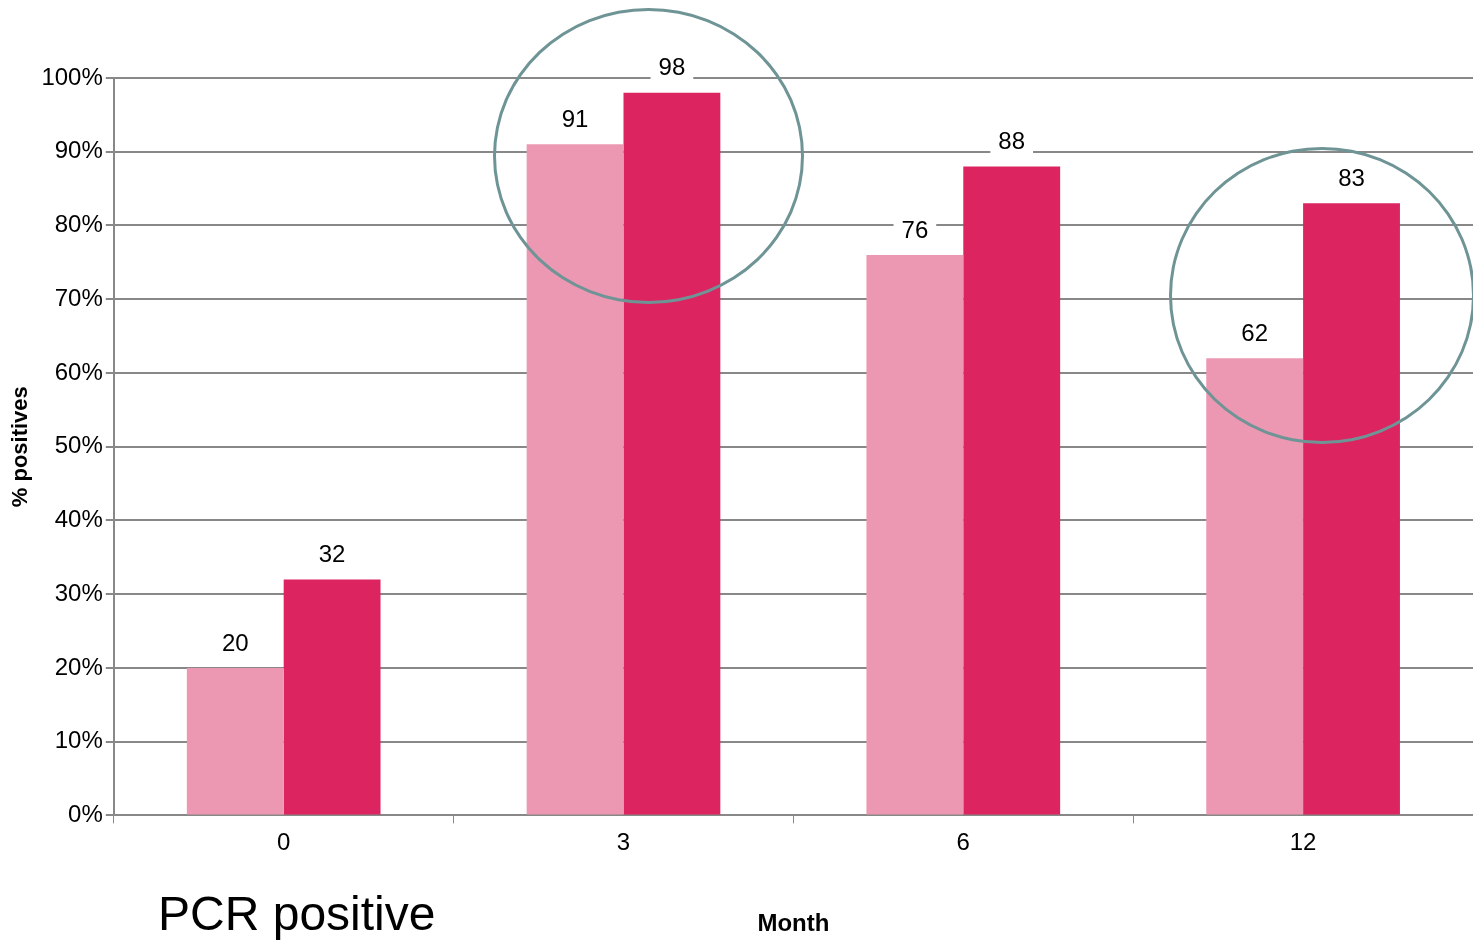 The image size is (1473, 949). What do you see at coordinates (575, 118) in the screenshot?
I see `data-label: 91` at bounding box center [575, 118].